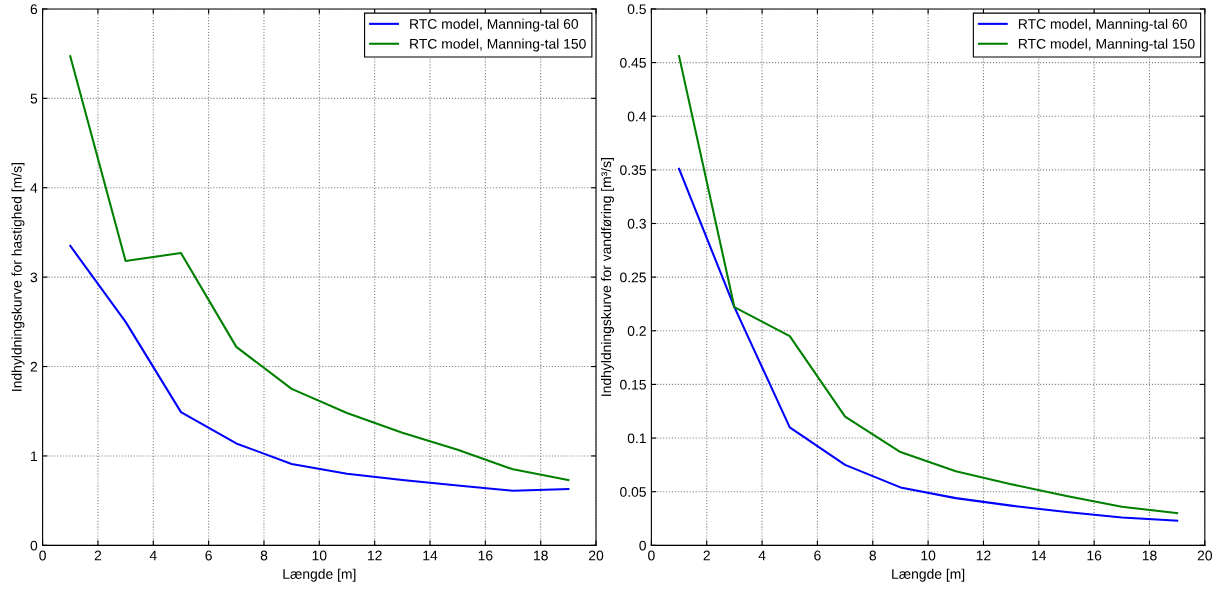  What do you see at coordinates (34, 456) in the screenshot?
I see `y-tick-label: 1` at bounding box center [34, 456].